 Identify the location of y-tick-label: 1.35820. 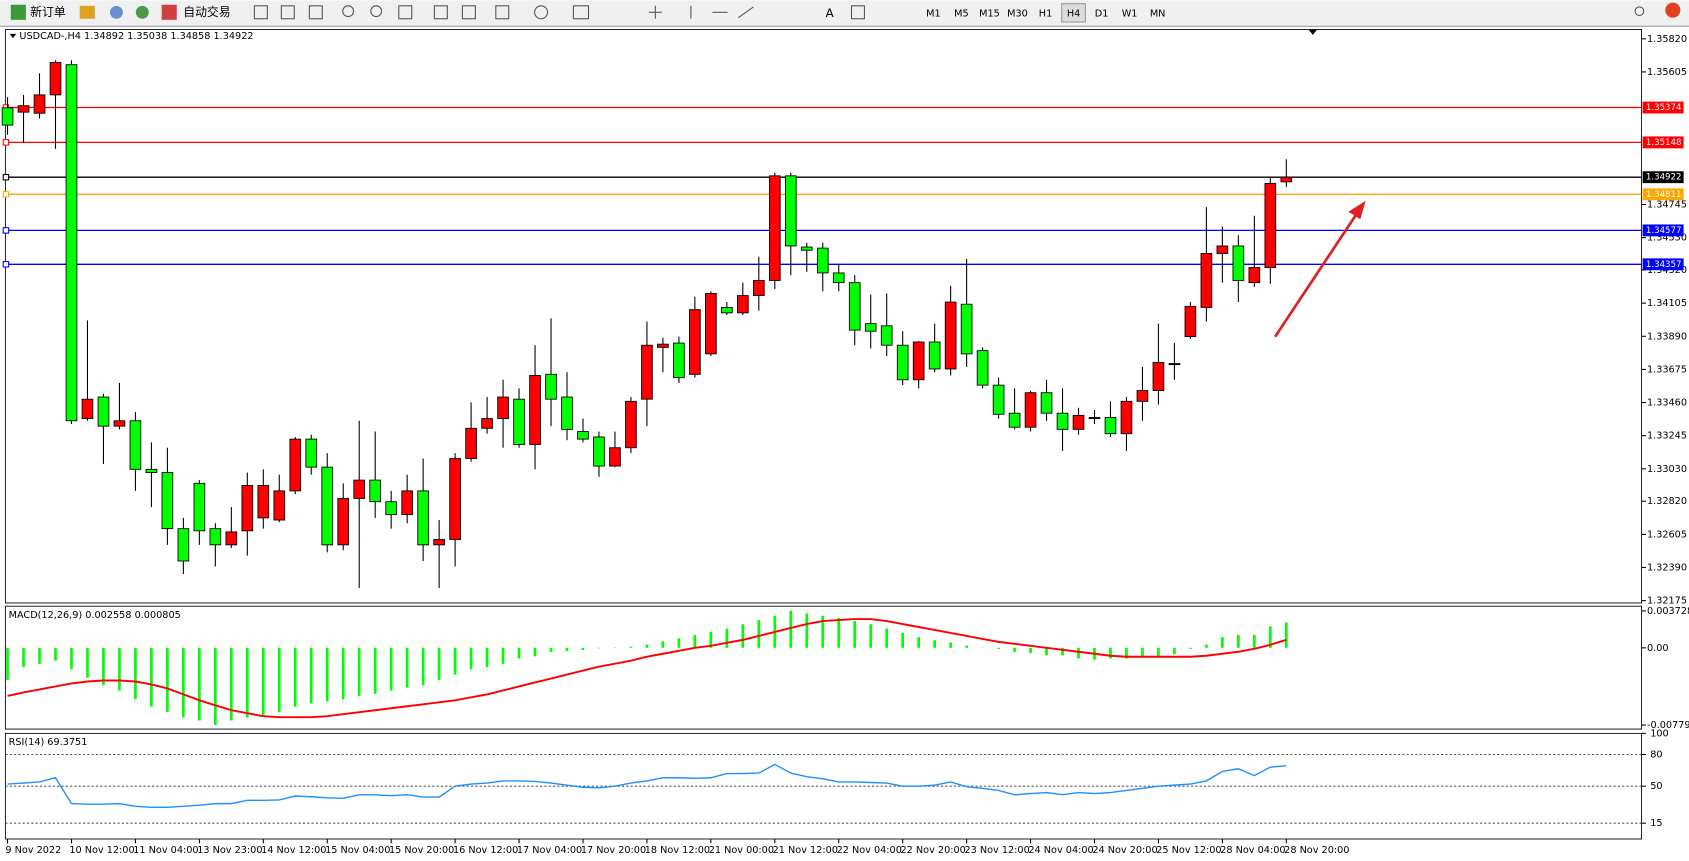
(1667, 39).